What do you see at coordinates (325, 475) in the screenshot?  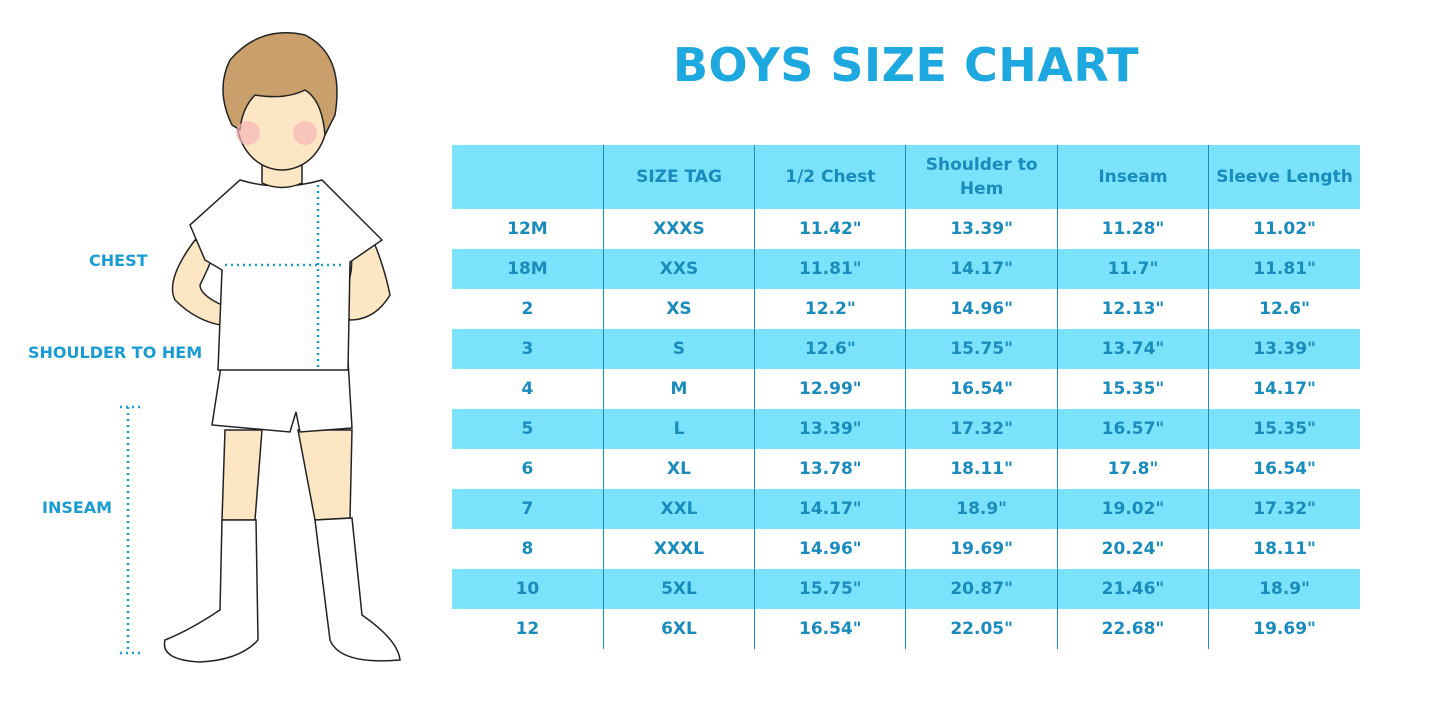 I see `right-leg` at bounding box center [325, 475].